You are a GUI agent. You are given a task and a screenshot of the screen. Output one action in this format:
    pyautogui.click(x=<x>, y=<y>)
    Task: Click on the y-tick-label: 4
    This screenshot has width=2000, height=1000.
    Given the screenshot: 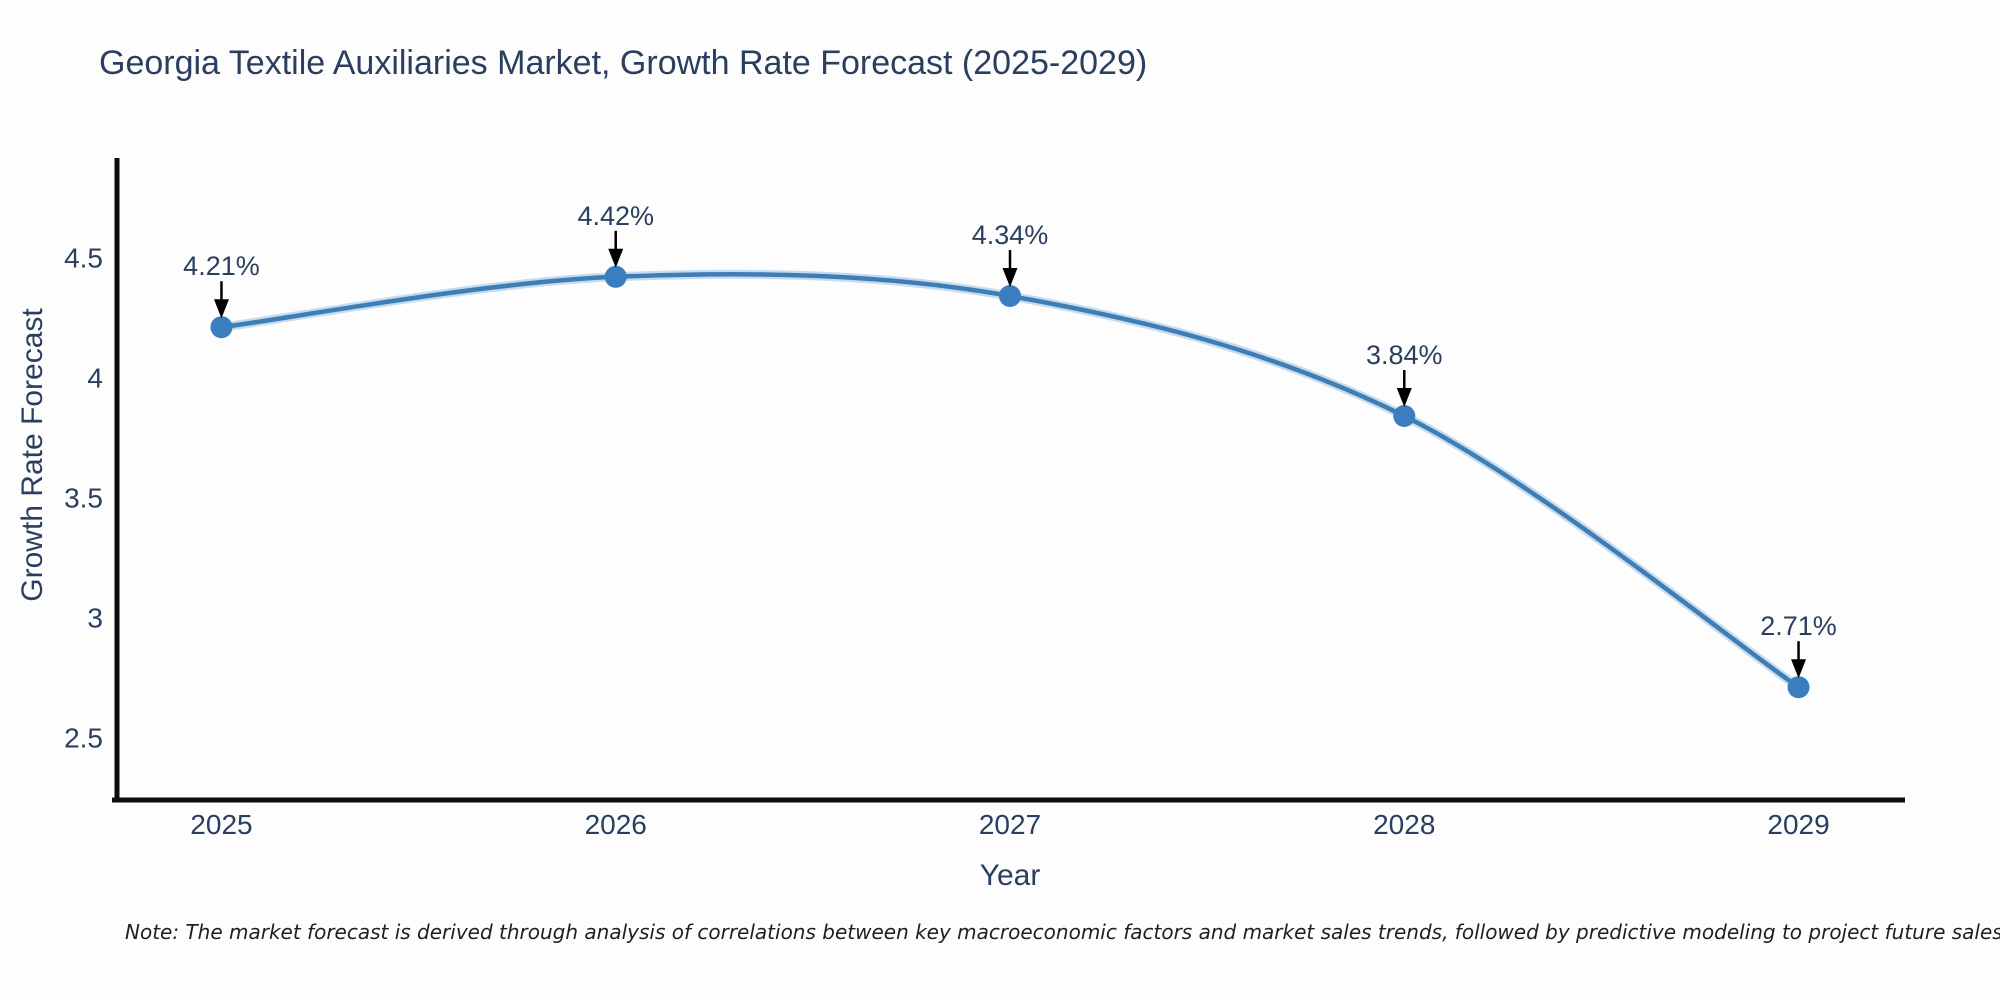 What is the action you would take?
    pyautogui.click(x=95, y=378)
    